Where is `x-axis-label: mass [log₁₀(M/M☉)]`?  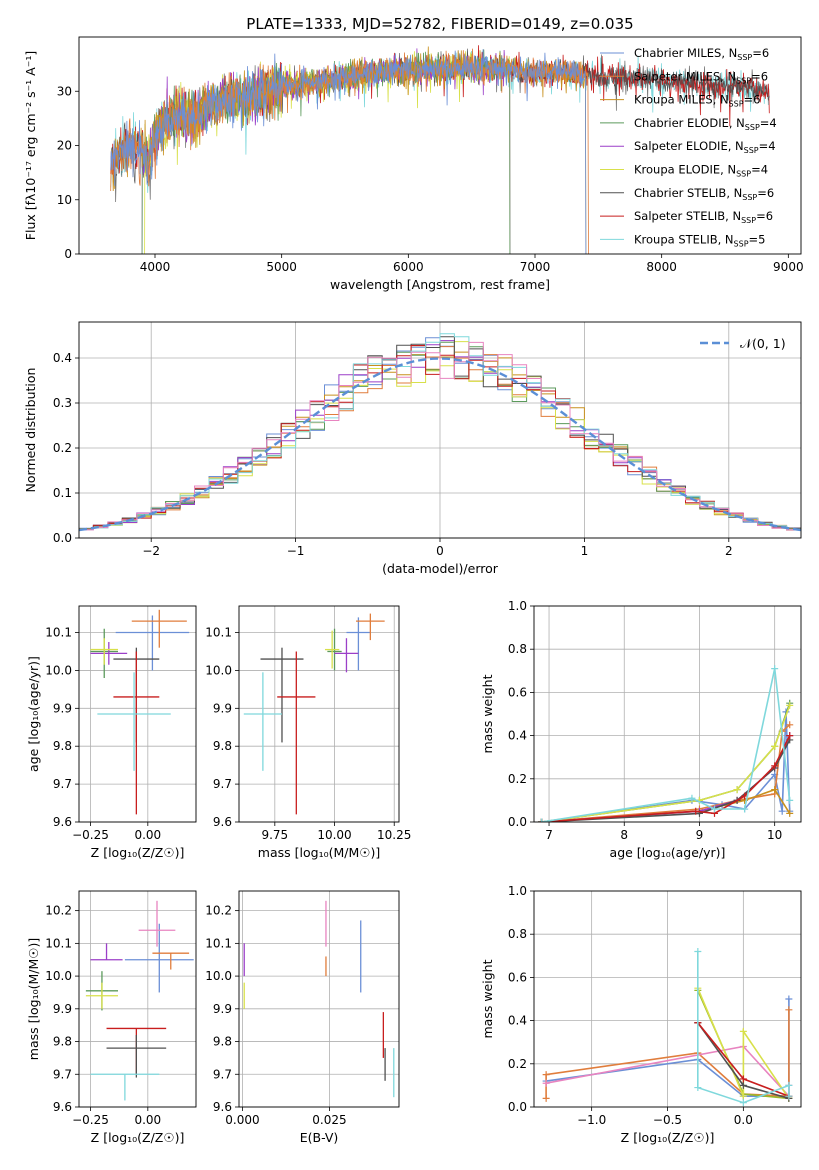 x-axis-label: mass [log₁₀(M/M☉)] is located at coordinates (319, 852).